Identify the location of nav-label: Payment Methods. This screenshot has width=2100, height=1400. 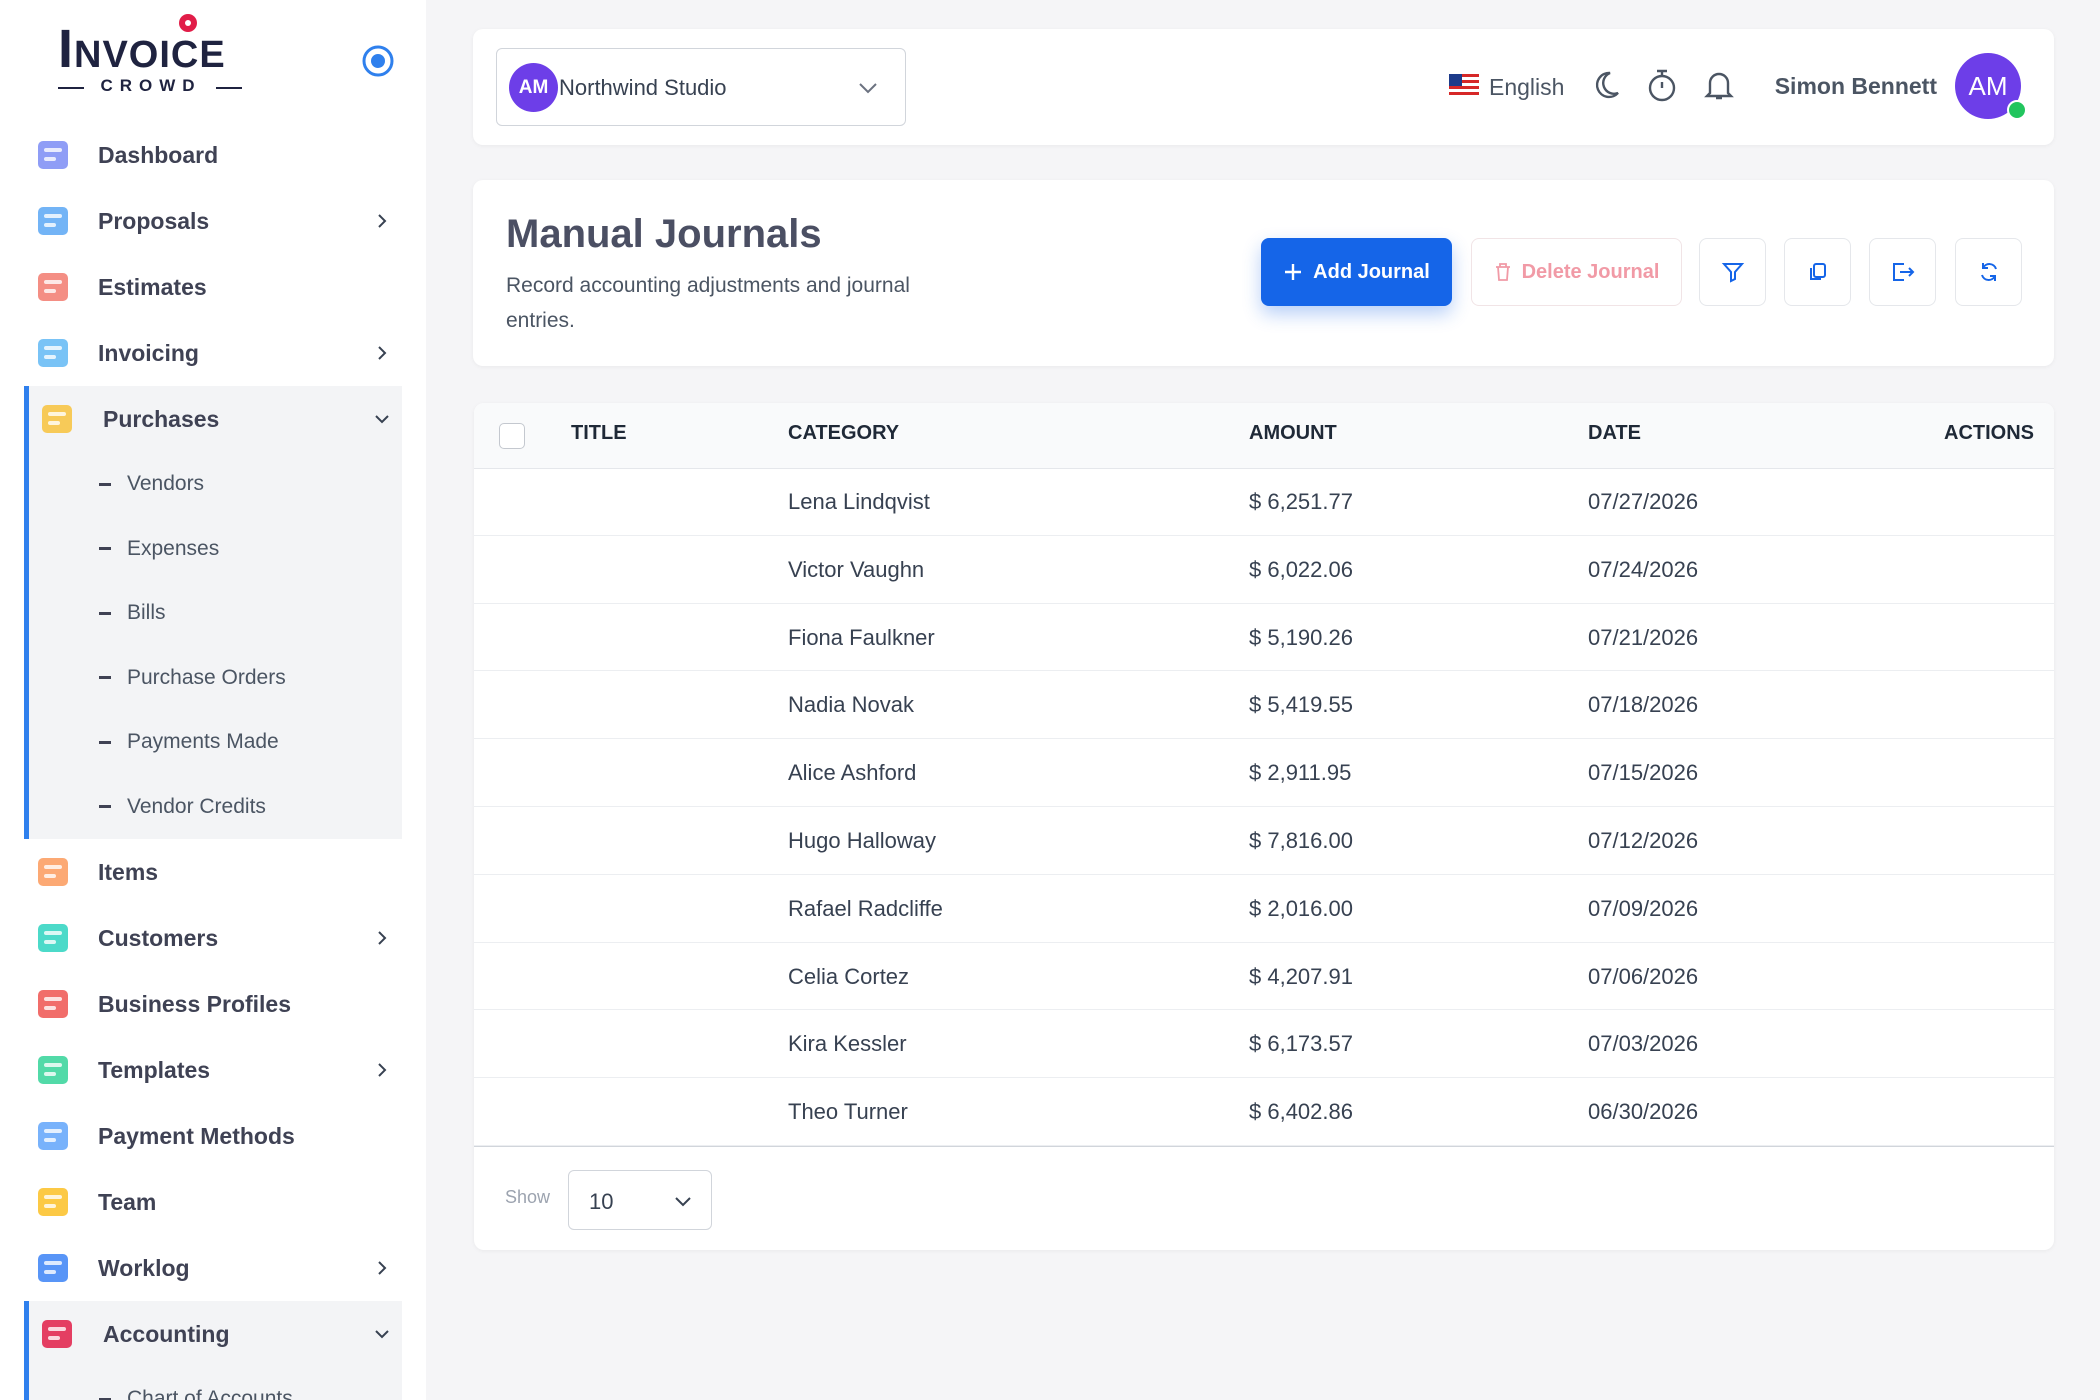
(196, 1135).